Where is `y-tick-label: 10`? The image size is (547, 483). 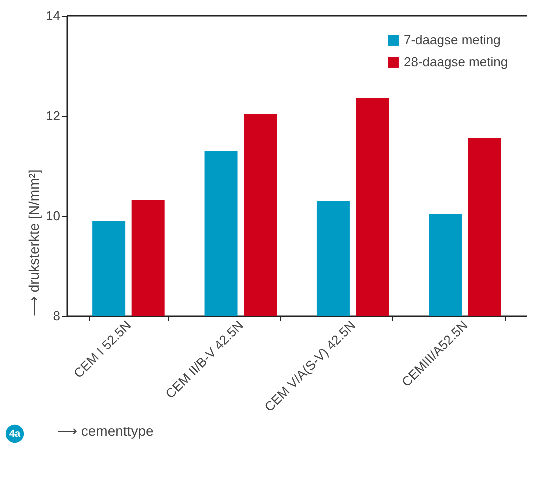 y-tick-label: 10 is located at coordinates (53, 216).